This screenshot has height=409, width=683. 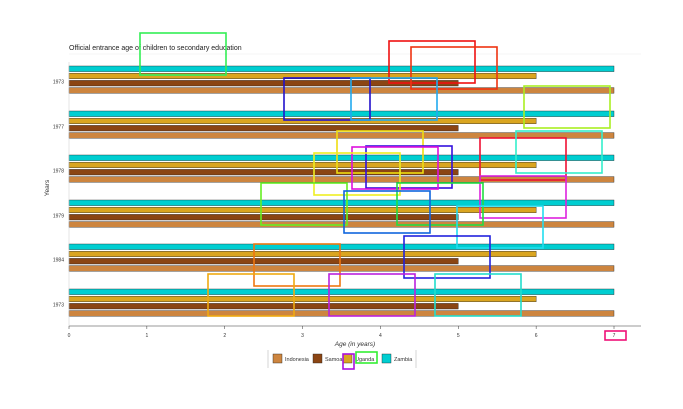 I want to click on x-tick-labels: 0 1 2 3 4 5 6 7, so click(x=342, y=332).